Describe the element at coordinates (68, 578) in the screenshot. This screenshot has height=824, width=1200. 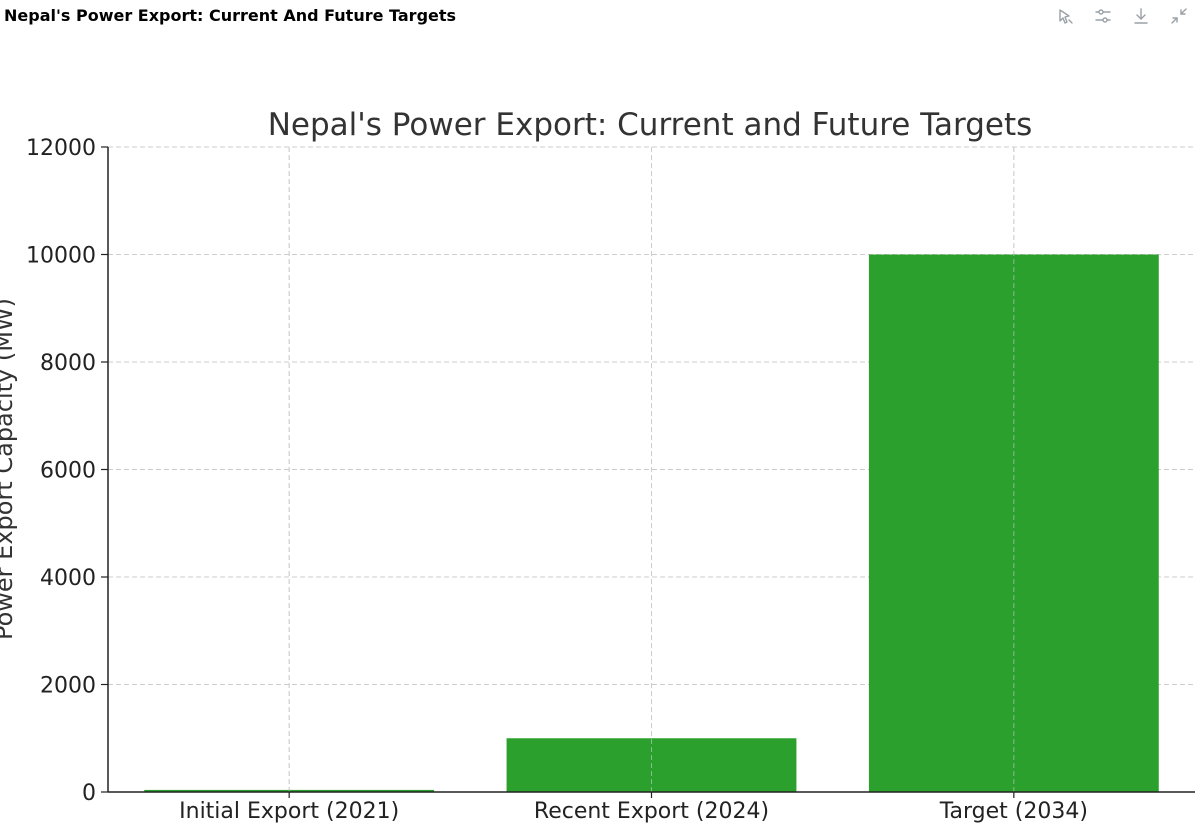
I see `y-tick-label: 4000` at that location.